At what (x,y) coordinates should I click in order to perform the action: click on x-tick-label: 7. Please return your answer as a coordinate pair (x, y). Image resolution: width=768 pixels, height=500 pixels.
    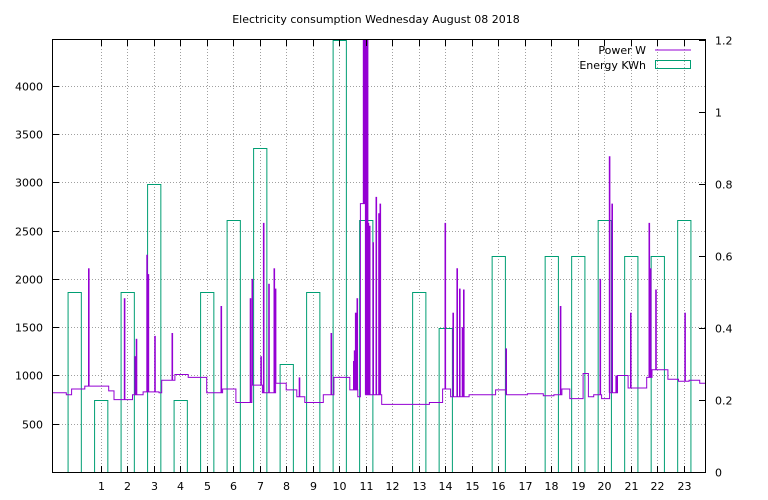
    Looking at the image, I should click on (260, 486).